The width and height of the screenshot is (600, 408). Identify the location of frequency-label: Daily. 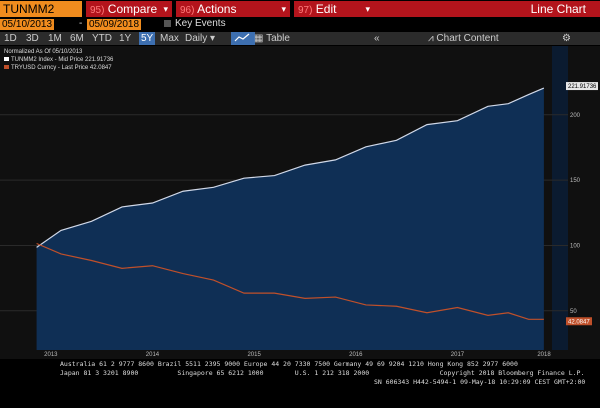
(196, 38).